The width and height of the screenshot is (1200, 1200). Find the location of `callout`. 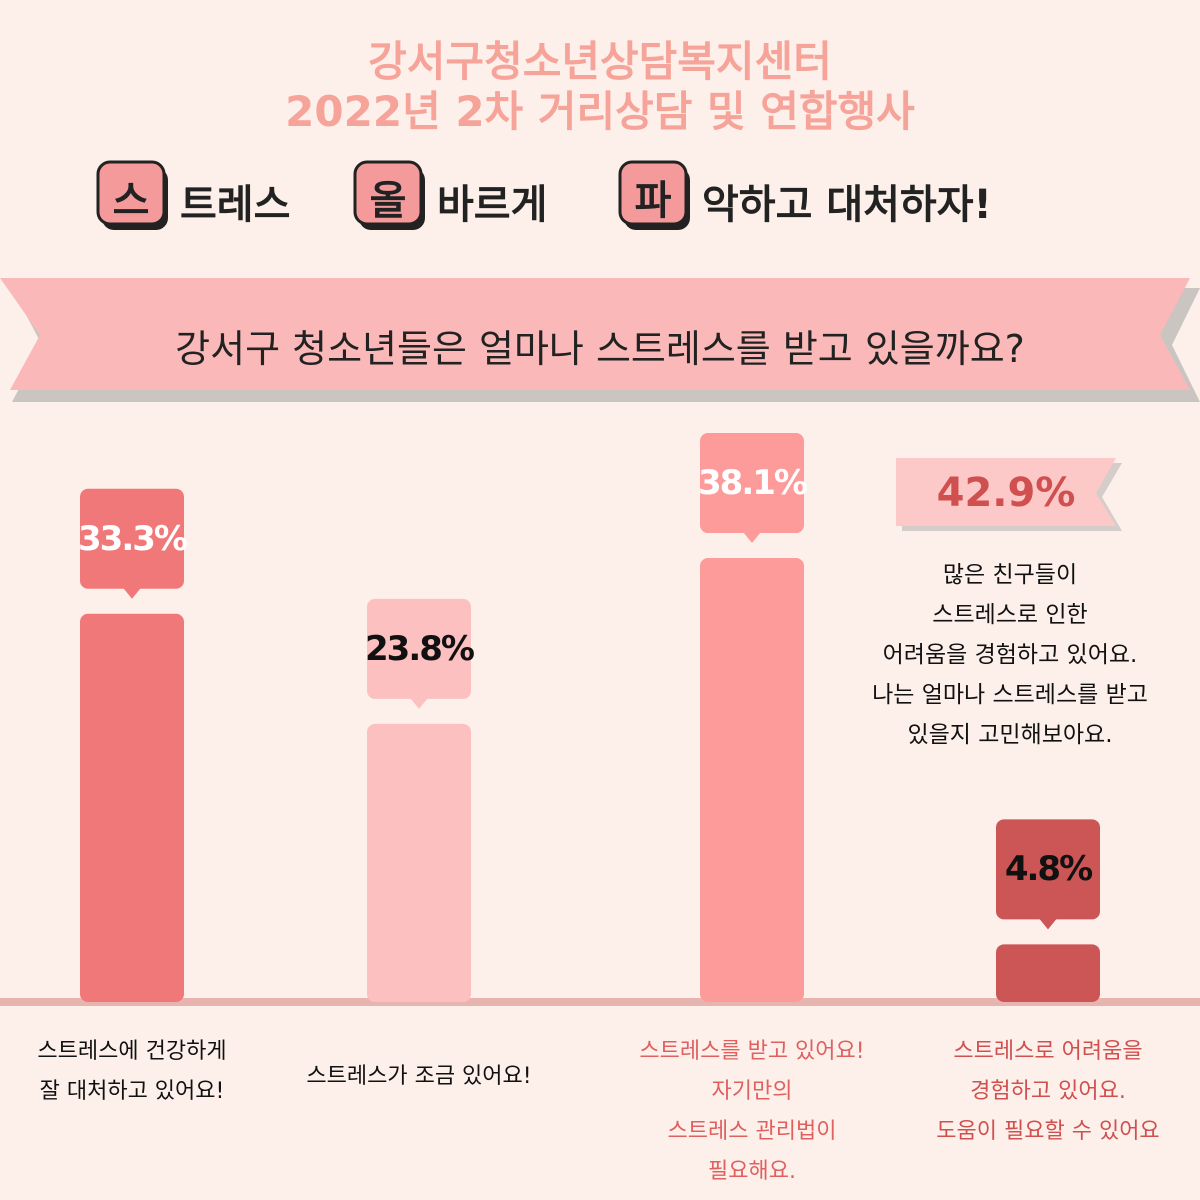

callout is located at coordinates (1006, 492).